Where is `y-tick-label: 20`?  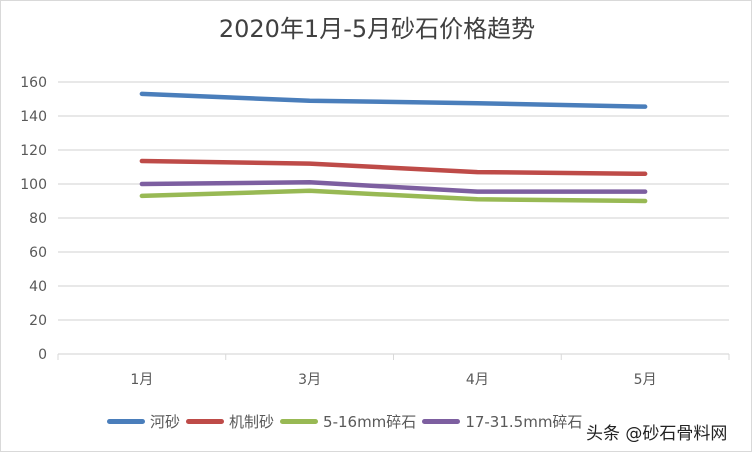 y-tick-label: 20 is located at coordinates (38, 321).